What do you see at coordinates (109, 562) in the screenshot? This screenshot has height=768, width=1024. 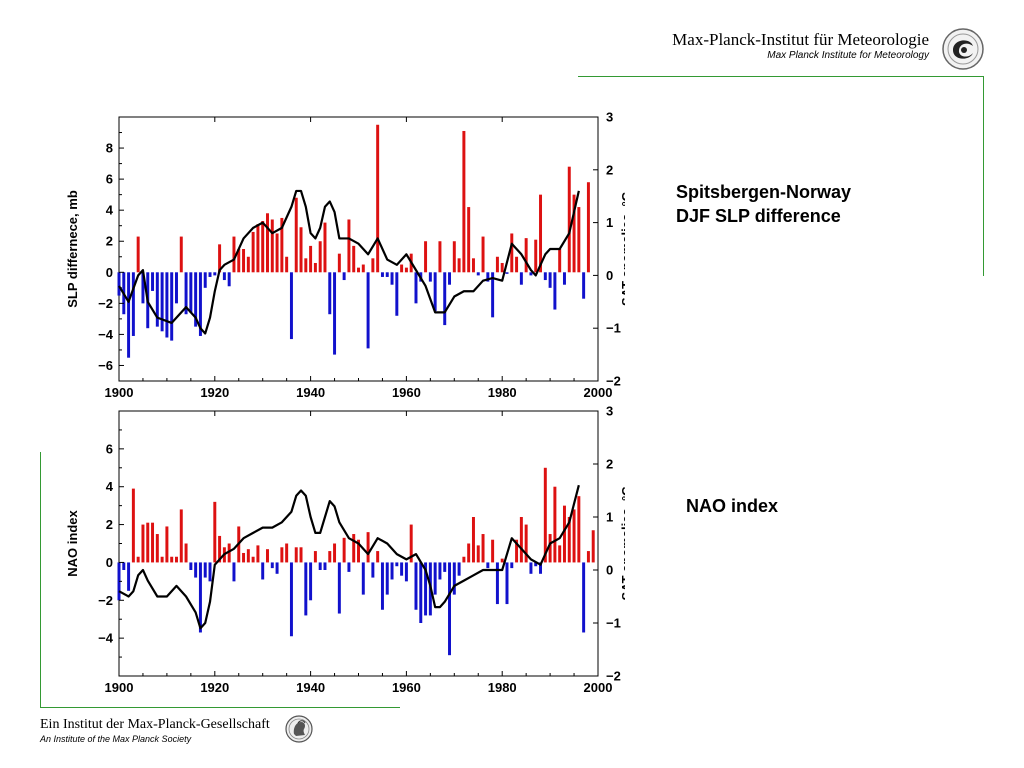 I see `y-tick-label-2: 0` at bounding box center [109, 562].